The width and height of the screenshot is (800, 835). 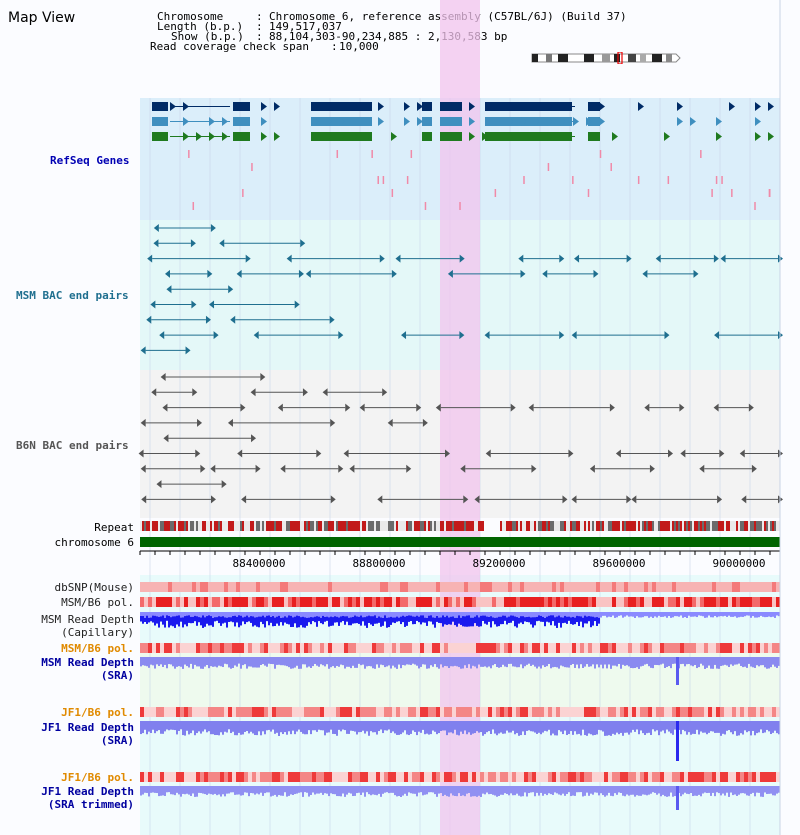 I want to click on msm-depth-capillary-sub: (Capillary), so click(x=97, y=632).